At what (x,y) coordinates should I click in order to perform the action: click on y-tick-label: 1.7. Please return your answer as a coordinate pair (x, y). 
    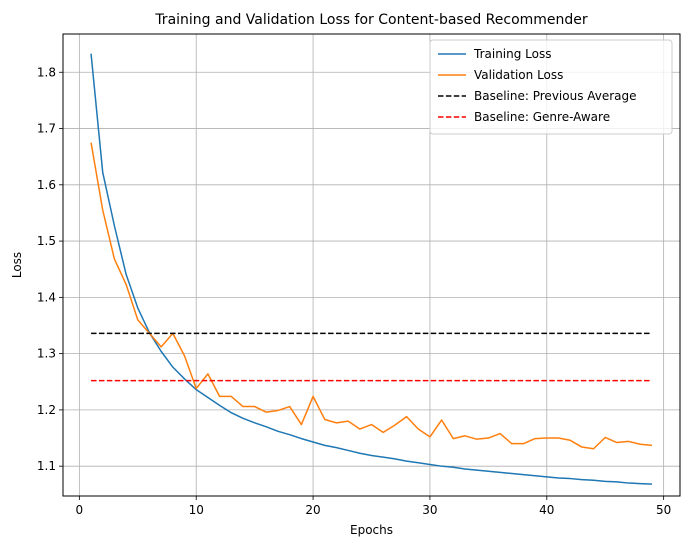
    Looking at the image, I should click on (46, 129).